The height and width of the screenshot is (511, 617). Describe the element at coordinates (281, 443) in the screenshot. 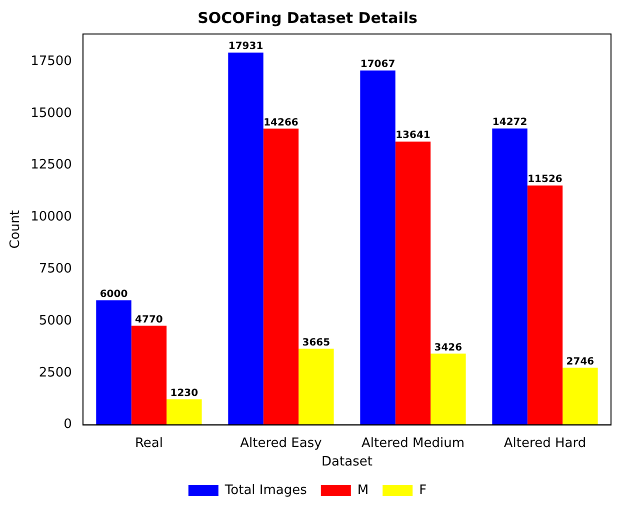

I see `x-tick-label: Altered Easy` at that location.